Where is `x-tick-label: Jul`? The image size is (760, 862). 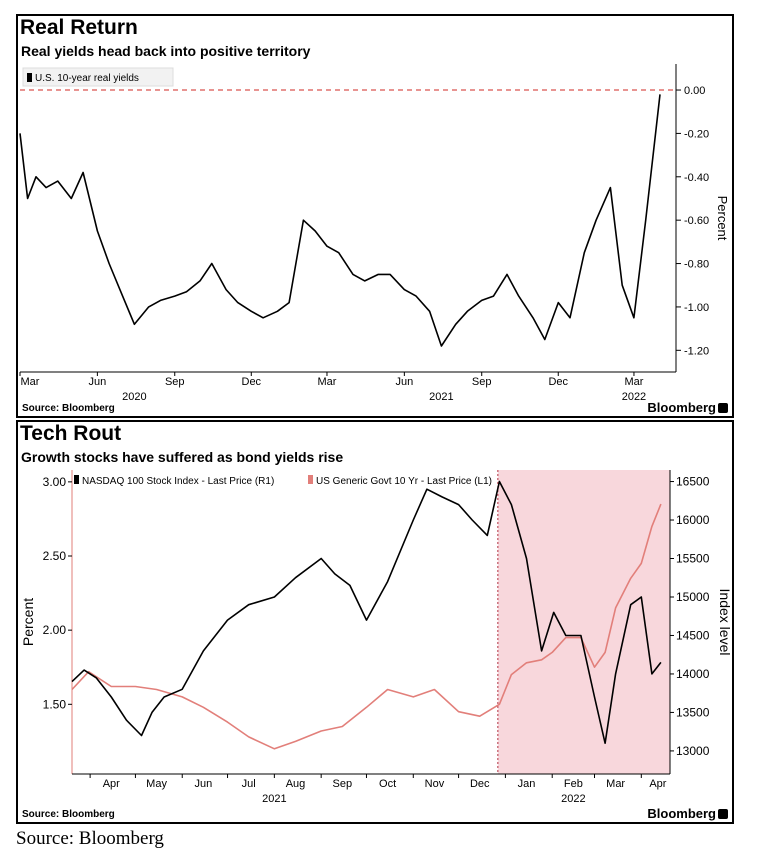
x-tick-label: Jul is located at coordinates (249, 784).